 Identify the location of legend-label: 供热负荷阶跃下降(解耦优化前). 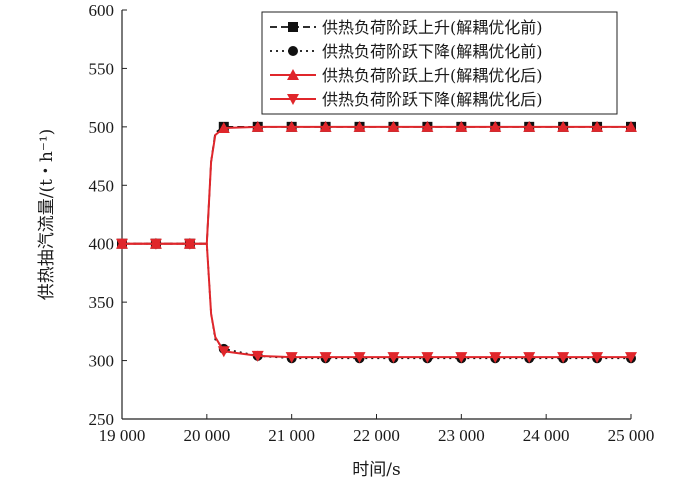
(432, 51).